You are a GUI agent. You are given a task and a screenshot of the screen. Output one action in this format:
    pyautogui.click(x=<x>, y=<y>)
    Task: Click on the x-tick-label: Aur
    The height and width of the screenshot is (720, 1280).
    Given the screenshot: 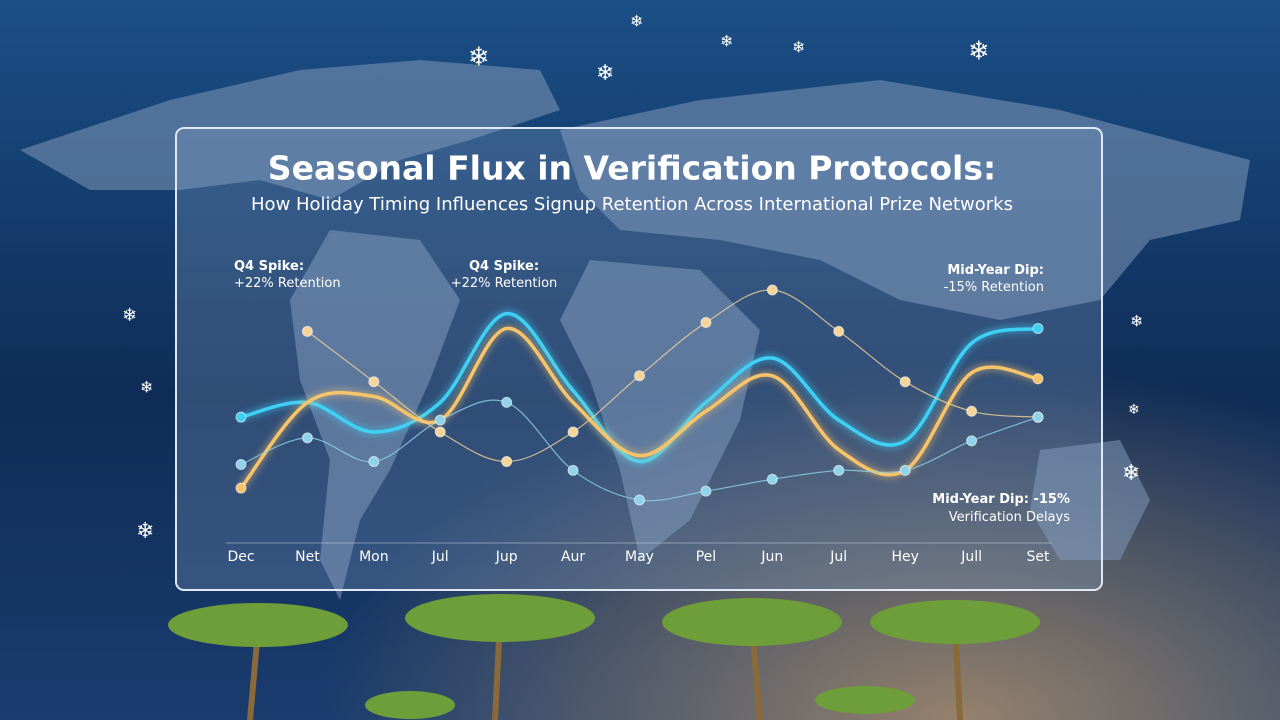 What is the action you would take?
    pyautogui.click(x=573, y=557)
    